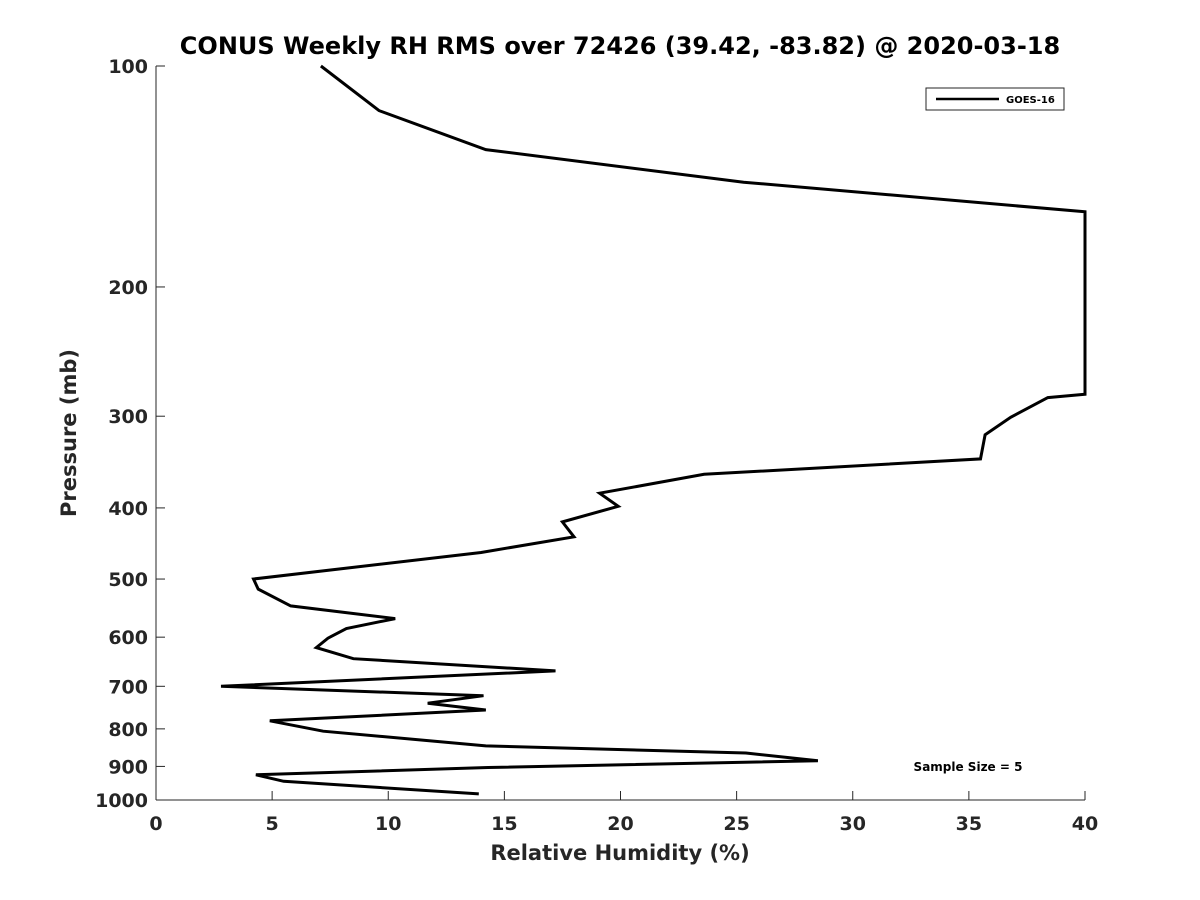  What do you see at coordinates (69, 433) in the screenshot?
I see `y-axis-label: Pressure (mb)` at bounding box center [69, 433].